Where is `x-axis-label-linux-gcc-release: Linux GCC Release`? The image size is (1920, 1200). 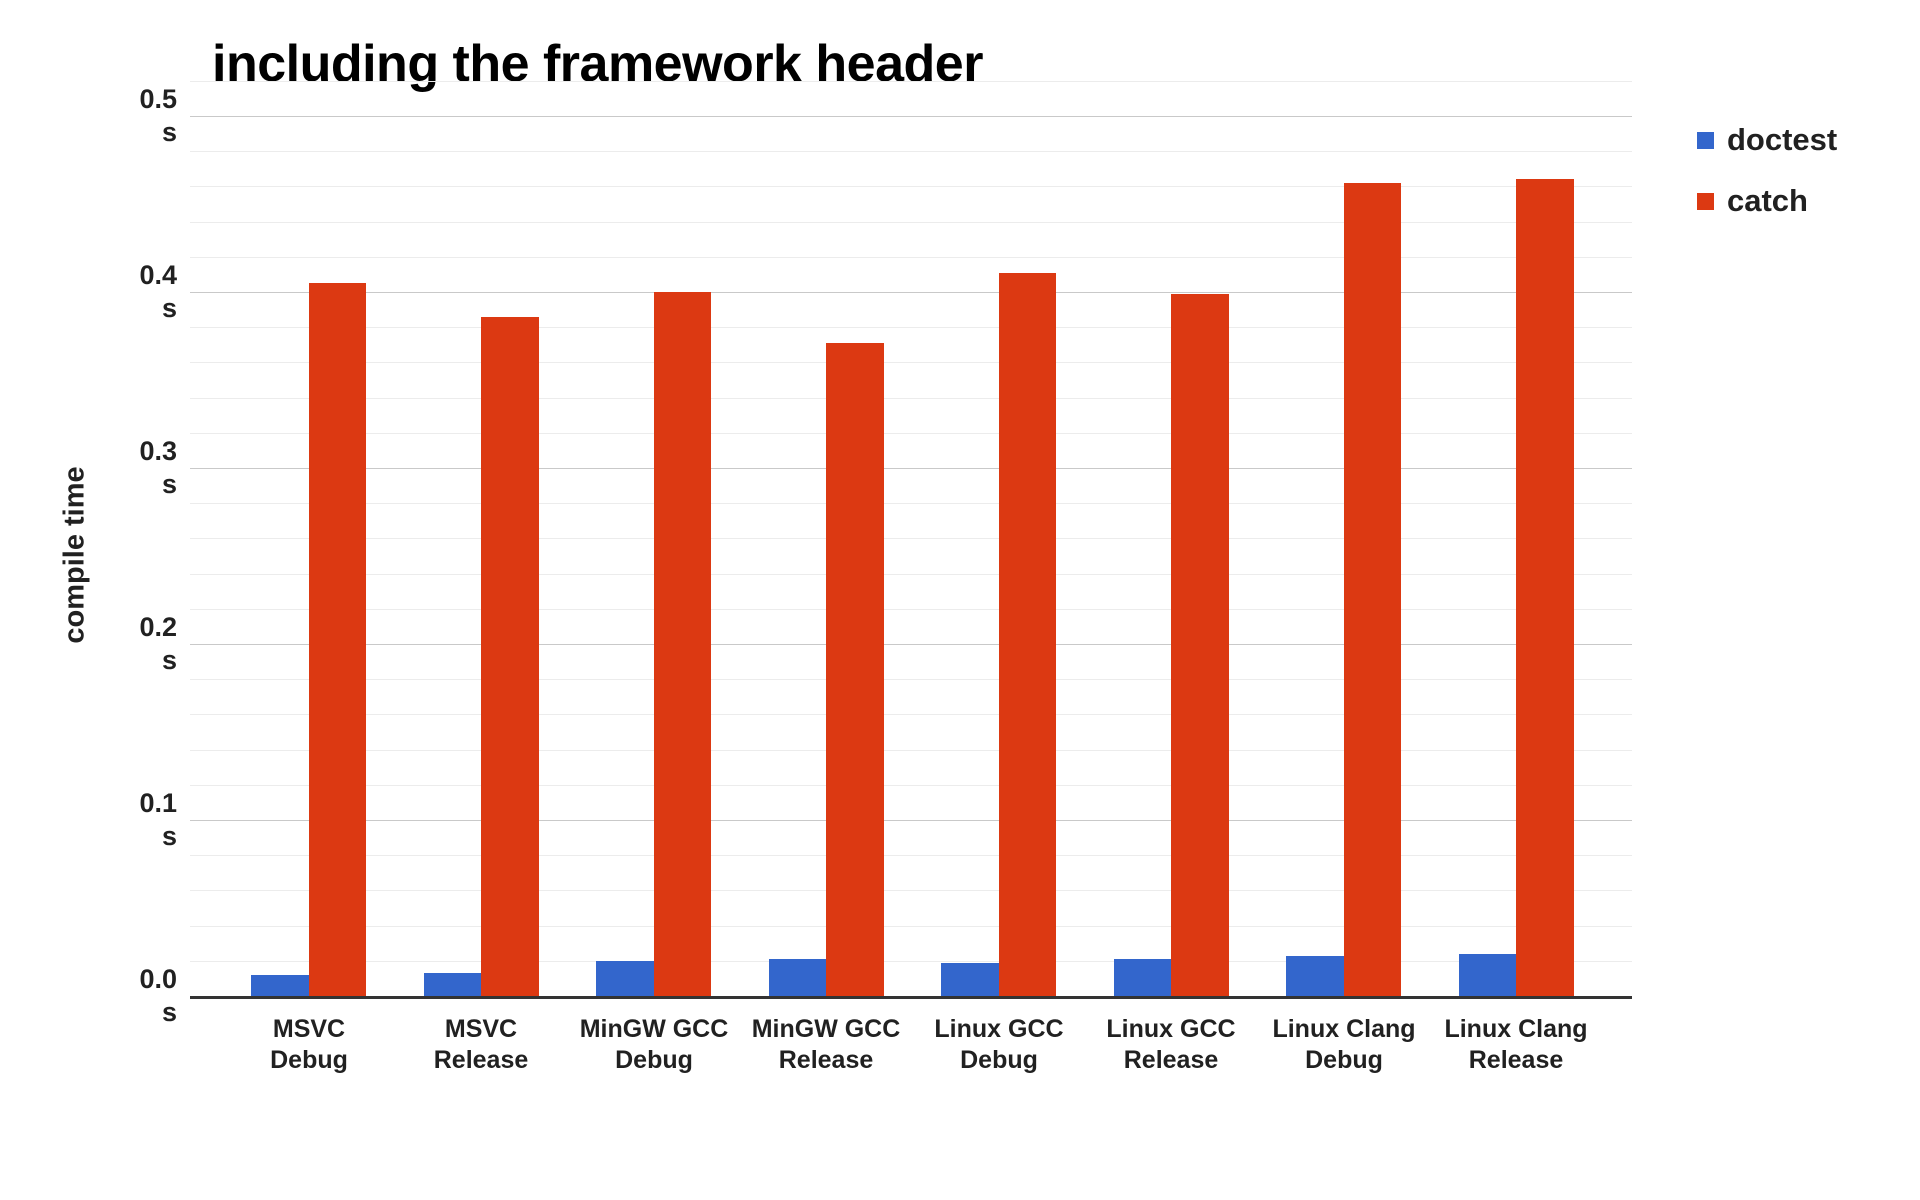 x-axis-label-linux-gcc-release: Linux GCC Release is located at coordinates (1171, 1044).